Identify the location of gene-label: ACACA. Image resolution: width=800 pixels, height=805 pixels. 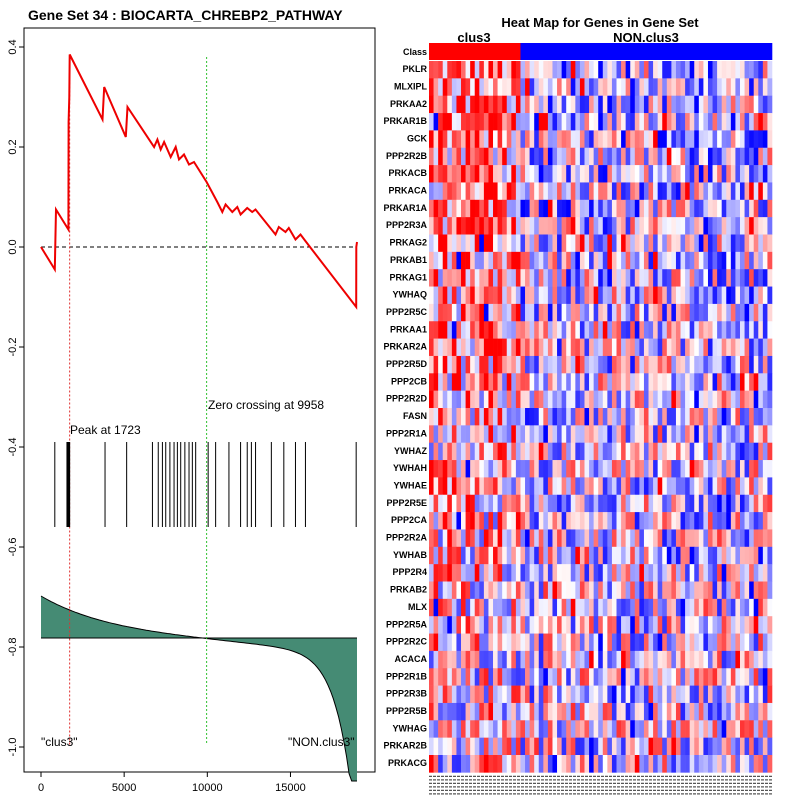
(411, 659).